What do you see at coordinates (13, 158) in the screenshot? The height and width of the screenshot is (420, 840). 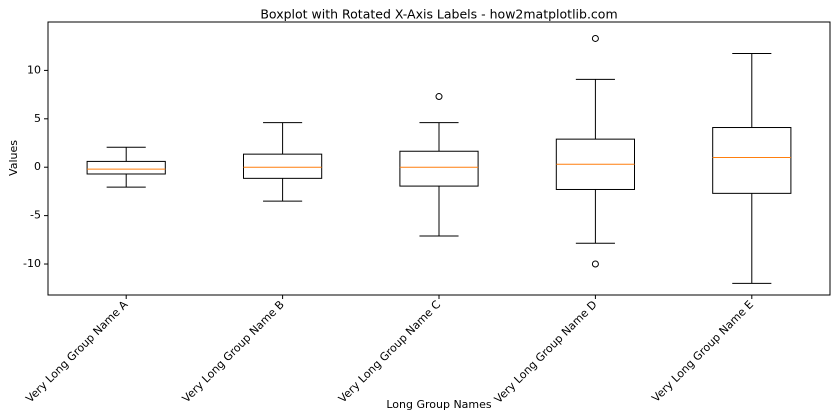 I see `y-axis-label: Values` at bounding box center [13, 158].